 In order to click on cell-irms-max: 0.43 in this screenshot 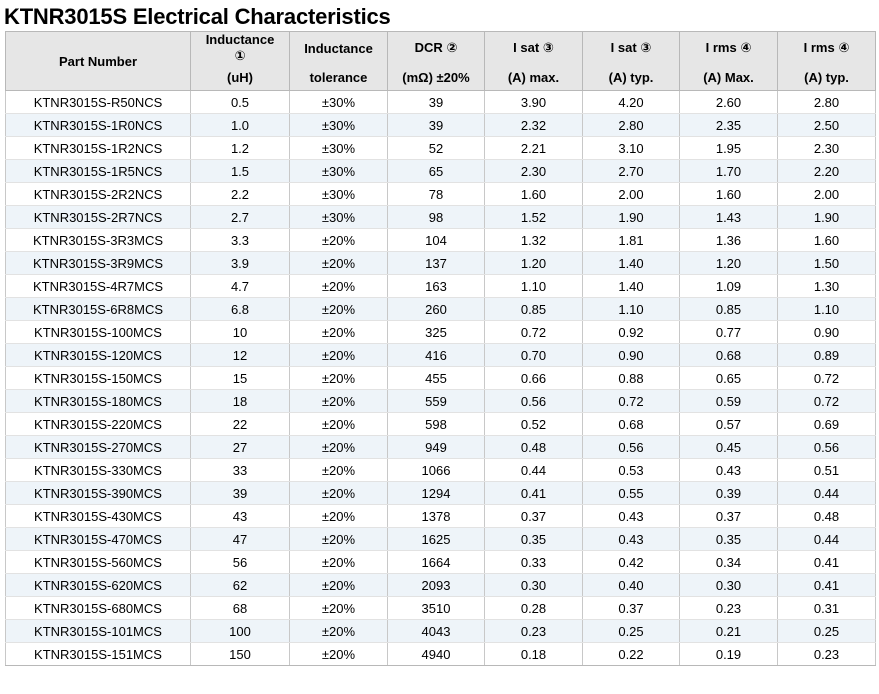, I will do `click(728, 470)`.